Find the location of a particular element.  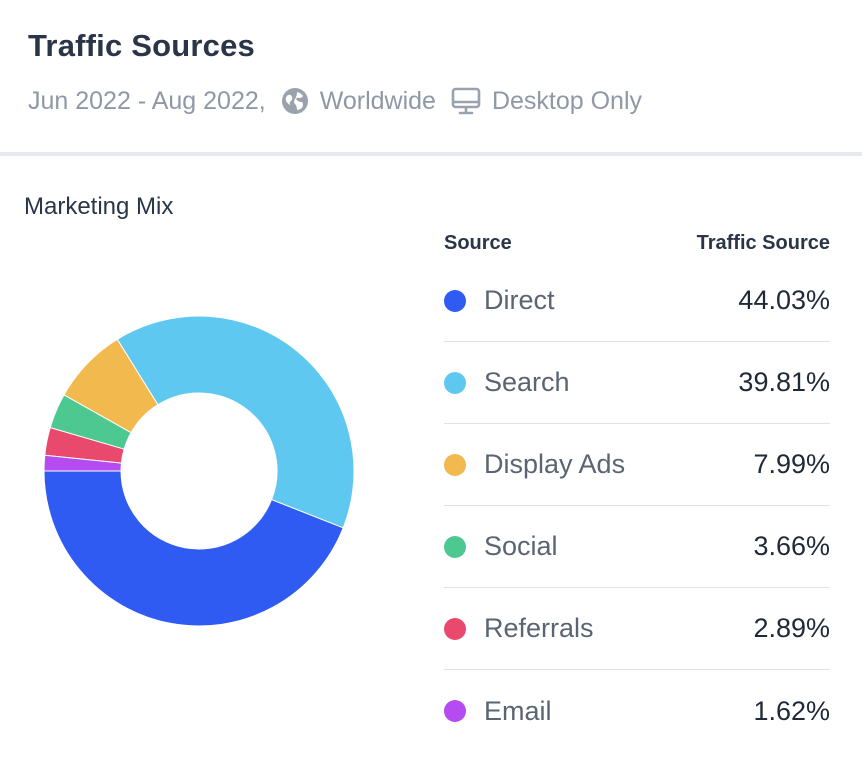

legend-row-referrals: Referrals 2.89% is located at coordinates (637, 629).